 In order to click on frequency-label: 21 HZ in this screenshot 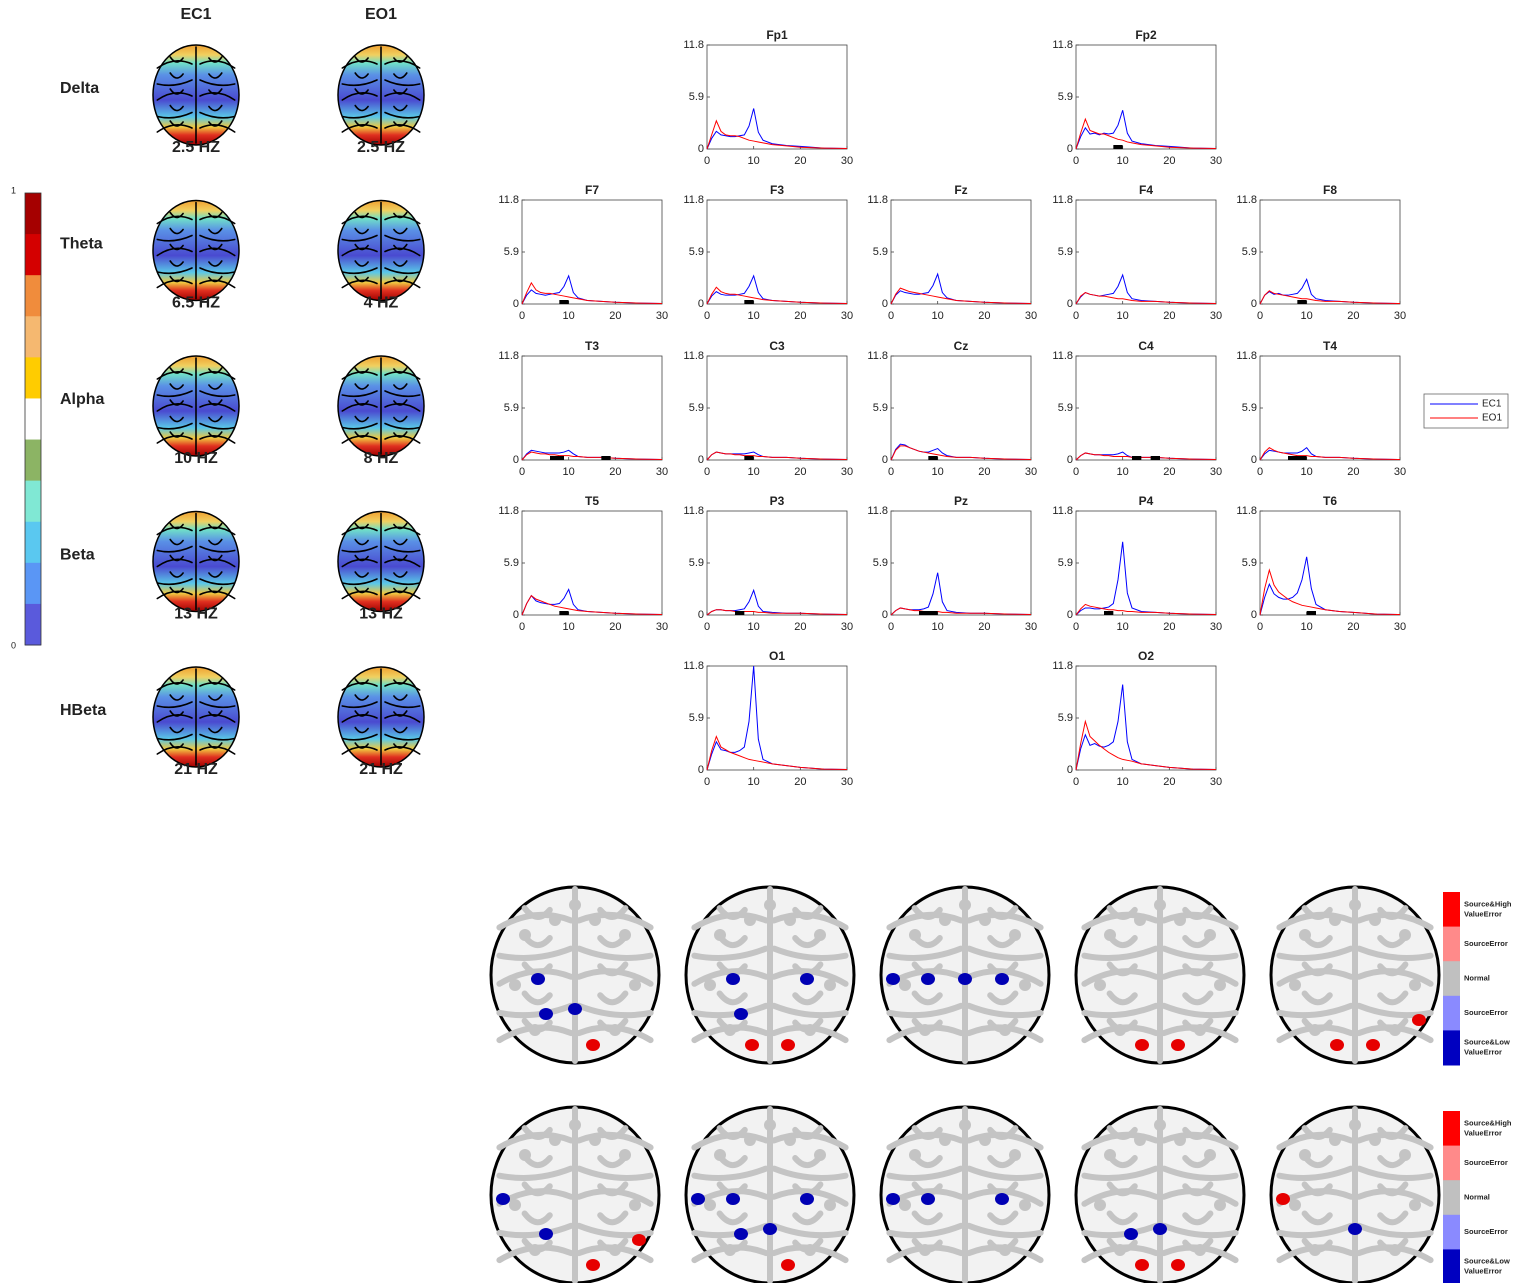, I will do `click(196, 769)`.